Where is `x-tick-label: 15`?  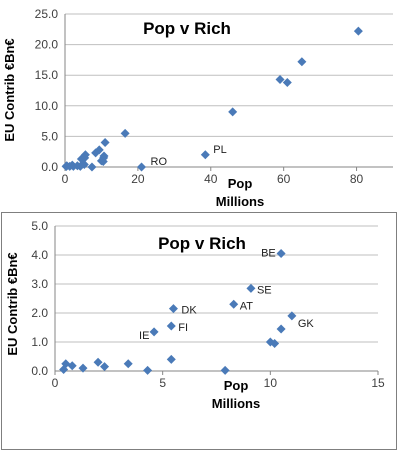 x-tick-label: 15 is located at coordinates (378, 383).